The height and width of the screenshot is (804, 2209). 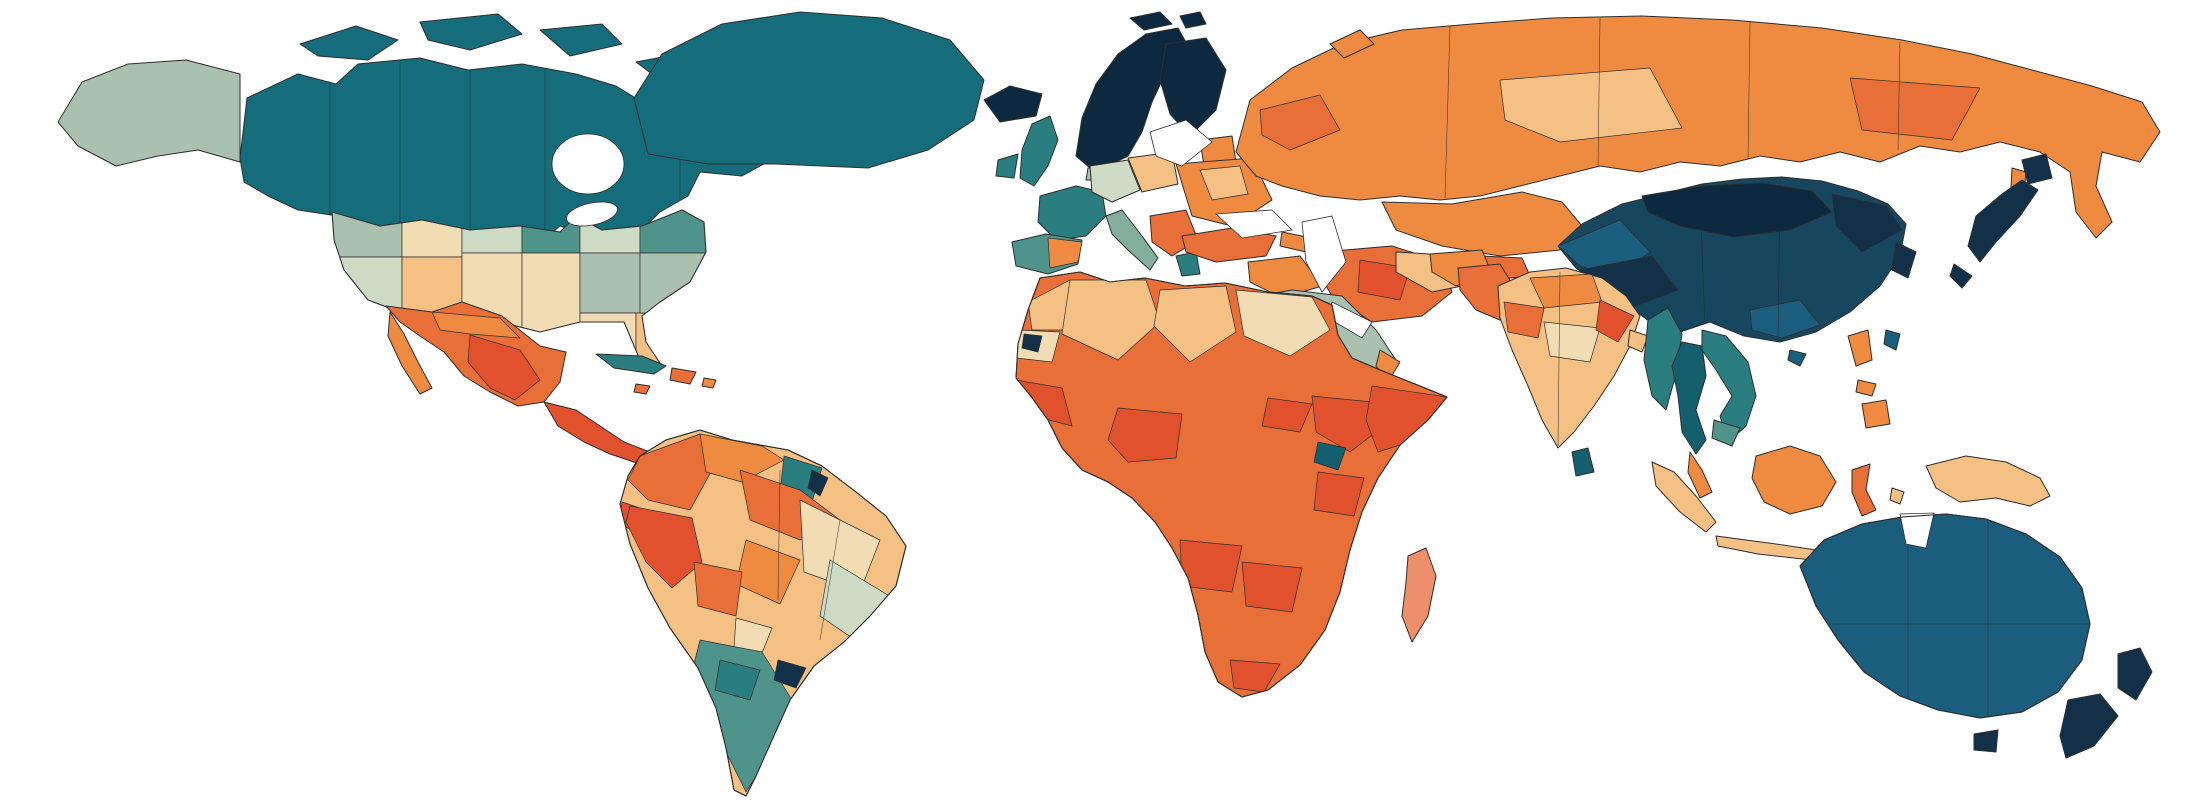 I want to click on region-egypt, so click(x=1283, y=323).